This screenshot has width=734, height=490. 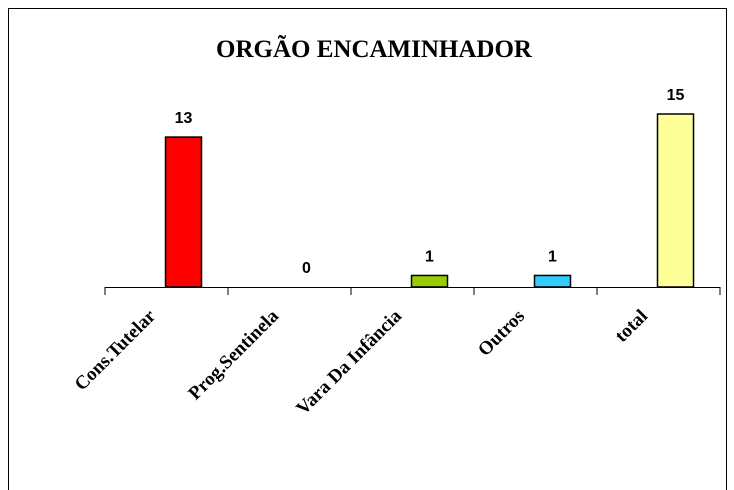 What do you see at coordinates (676, 95) in the screenshot?
I see `value-label: 15` at bounding box center [676, 95].